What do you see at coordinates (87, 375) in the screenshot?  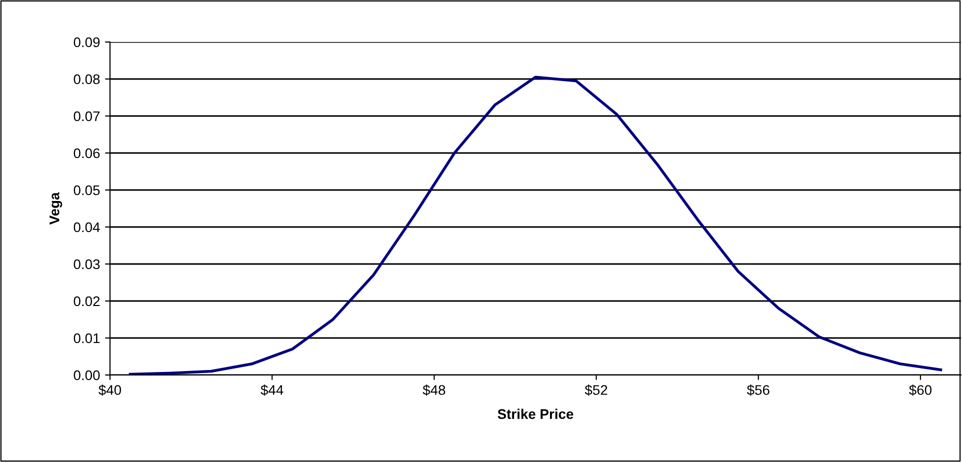 I see `y-tick-label: 0.00` at bounding box center [87, 375].